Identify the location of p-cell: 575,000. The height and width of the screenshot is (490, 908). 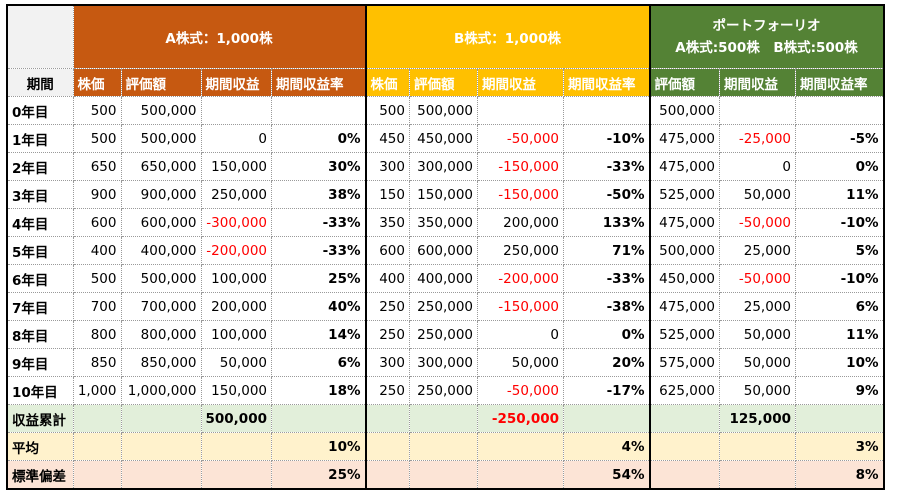
(684, 362).